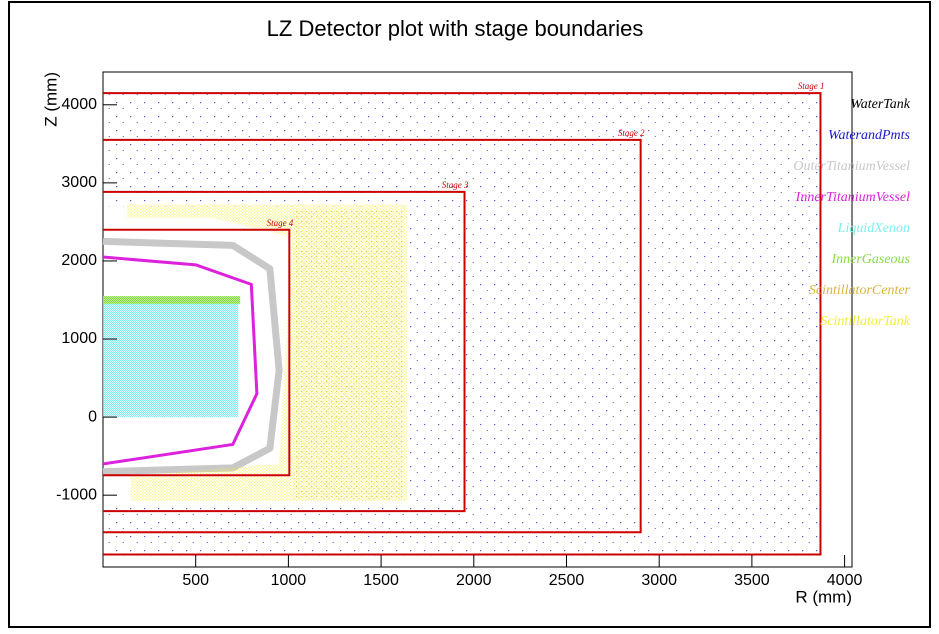 Image resolution: width=939 pixels, height=634 pixels. Describe the element at coordinates (92, 416) in the screenshot. I see `y-tick-label: 0` at that location.